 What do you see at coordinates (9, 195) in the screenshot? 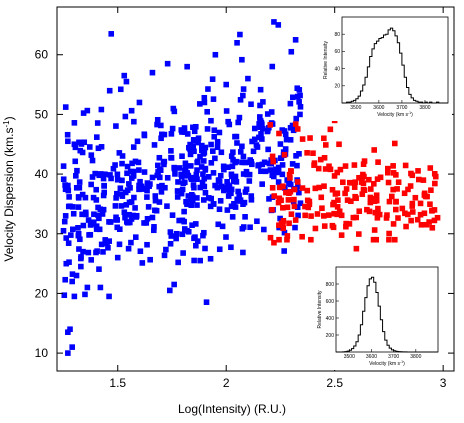
I see `y-axis-title-main: Velocity Dispersion (km.s` at bounding box center [9, 195].